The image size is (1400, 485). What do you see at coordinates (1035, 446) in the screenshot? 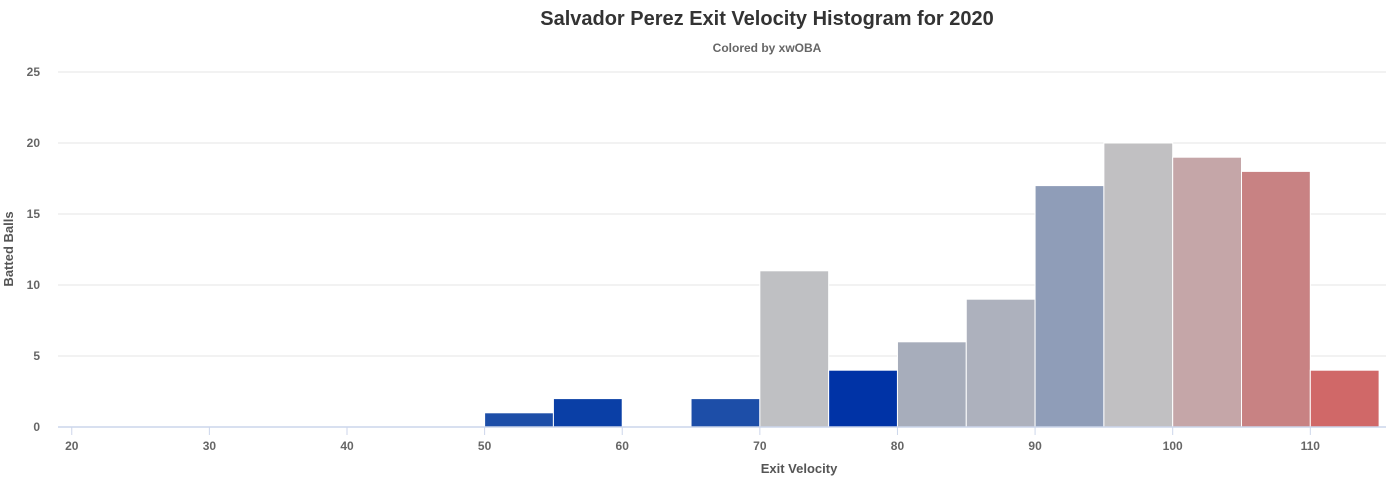
I see `x-tick-label: 90` at bounding box center [1035, 446].